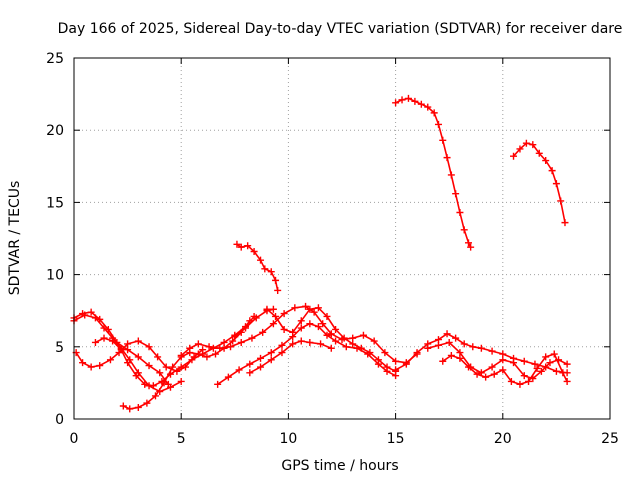  Describe the element at coordinates (254, 323) in the screenshot. I see `series-trace-j` at that location.